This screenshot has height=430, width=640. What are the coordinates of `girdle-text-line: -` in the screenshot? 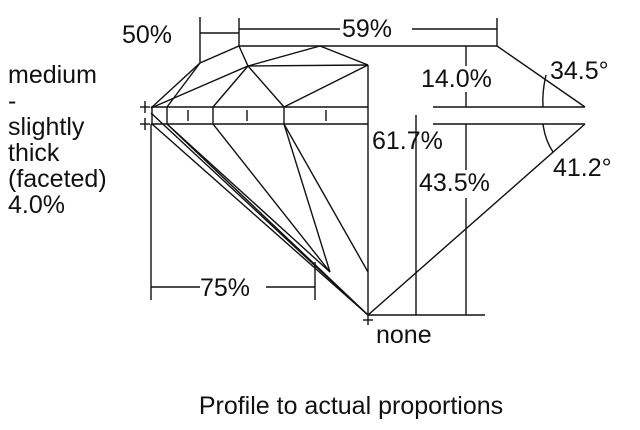 It's located at (12, 101).